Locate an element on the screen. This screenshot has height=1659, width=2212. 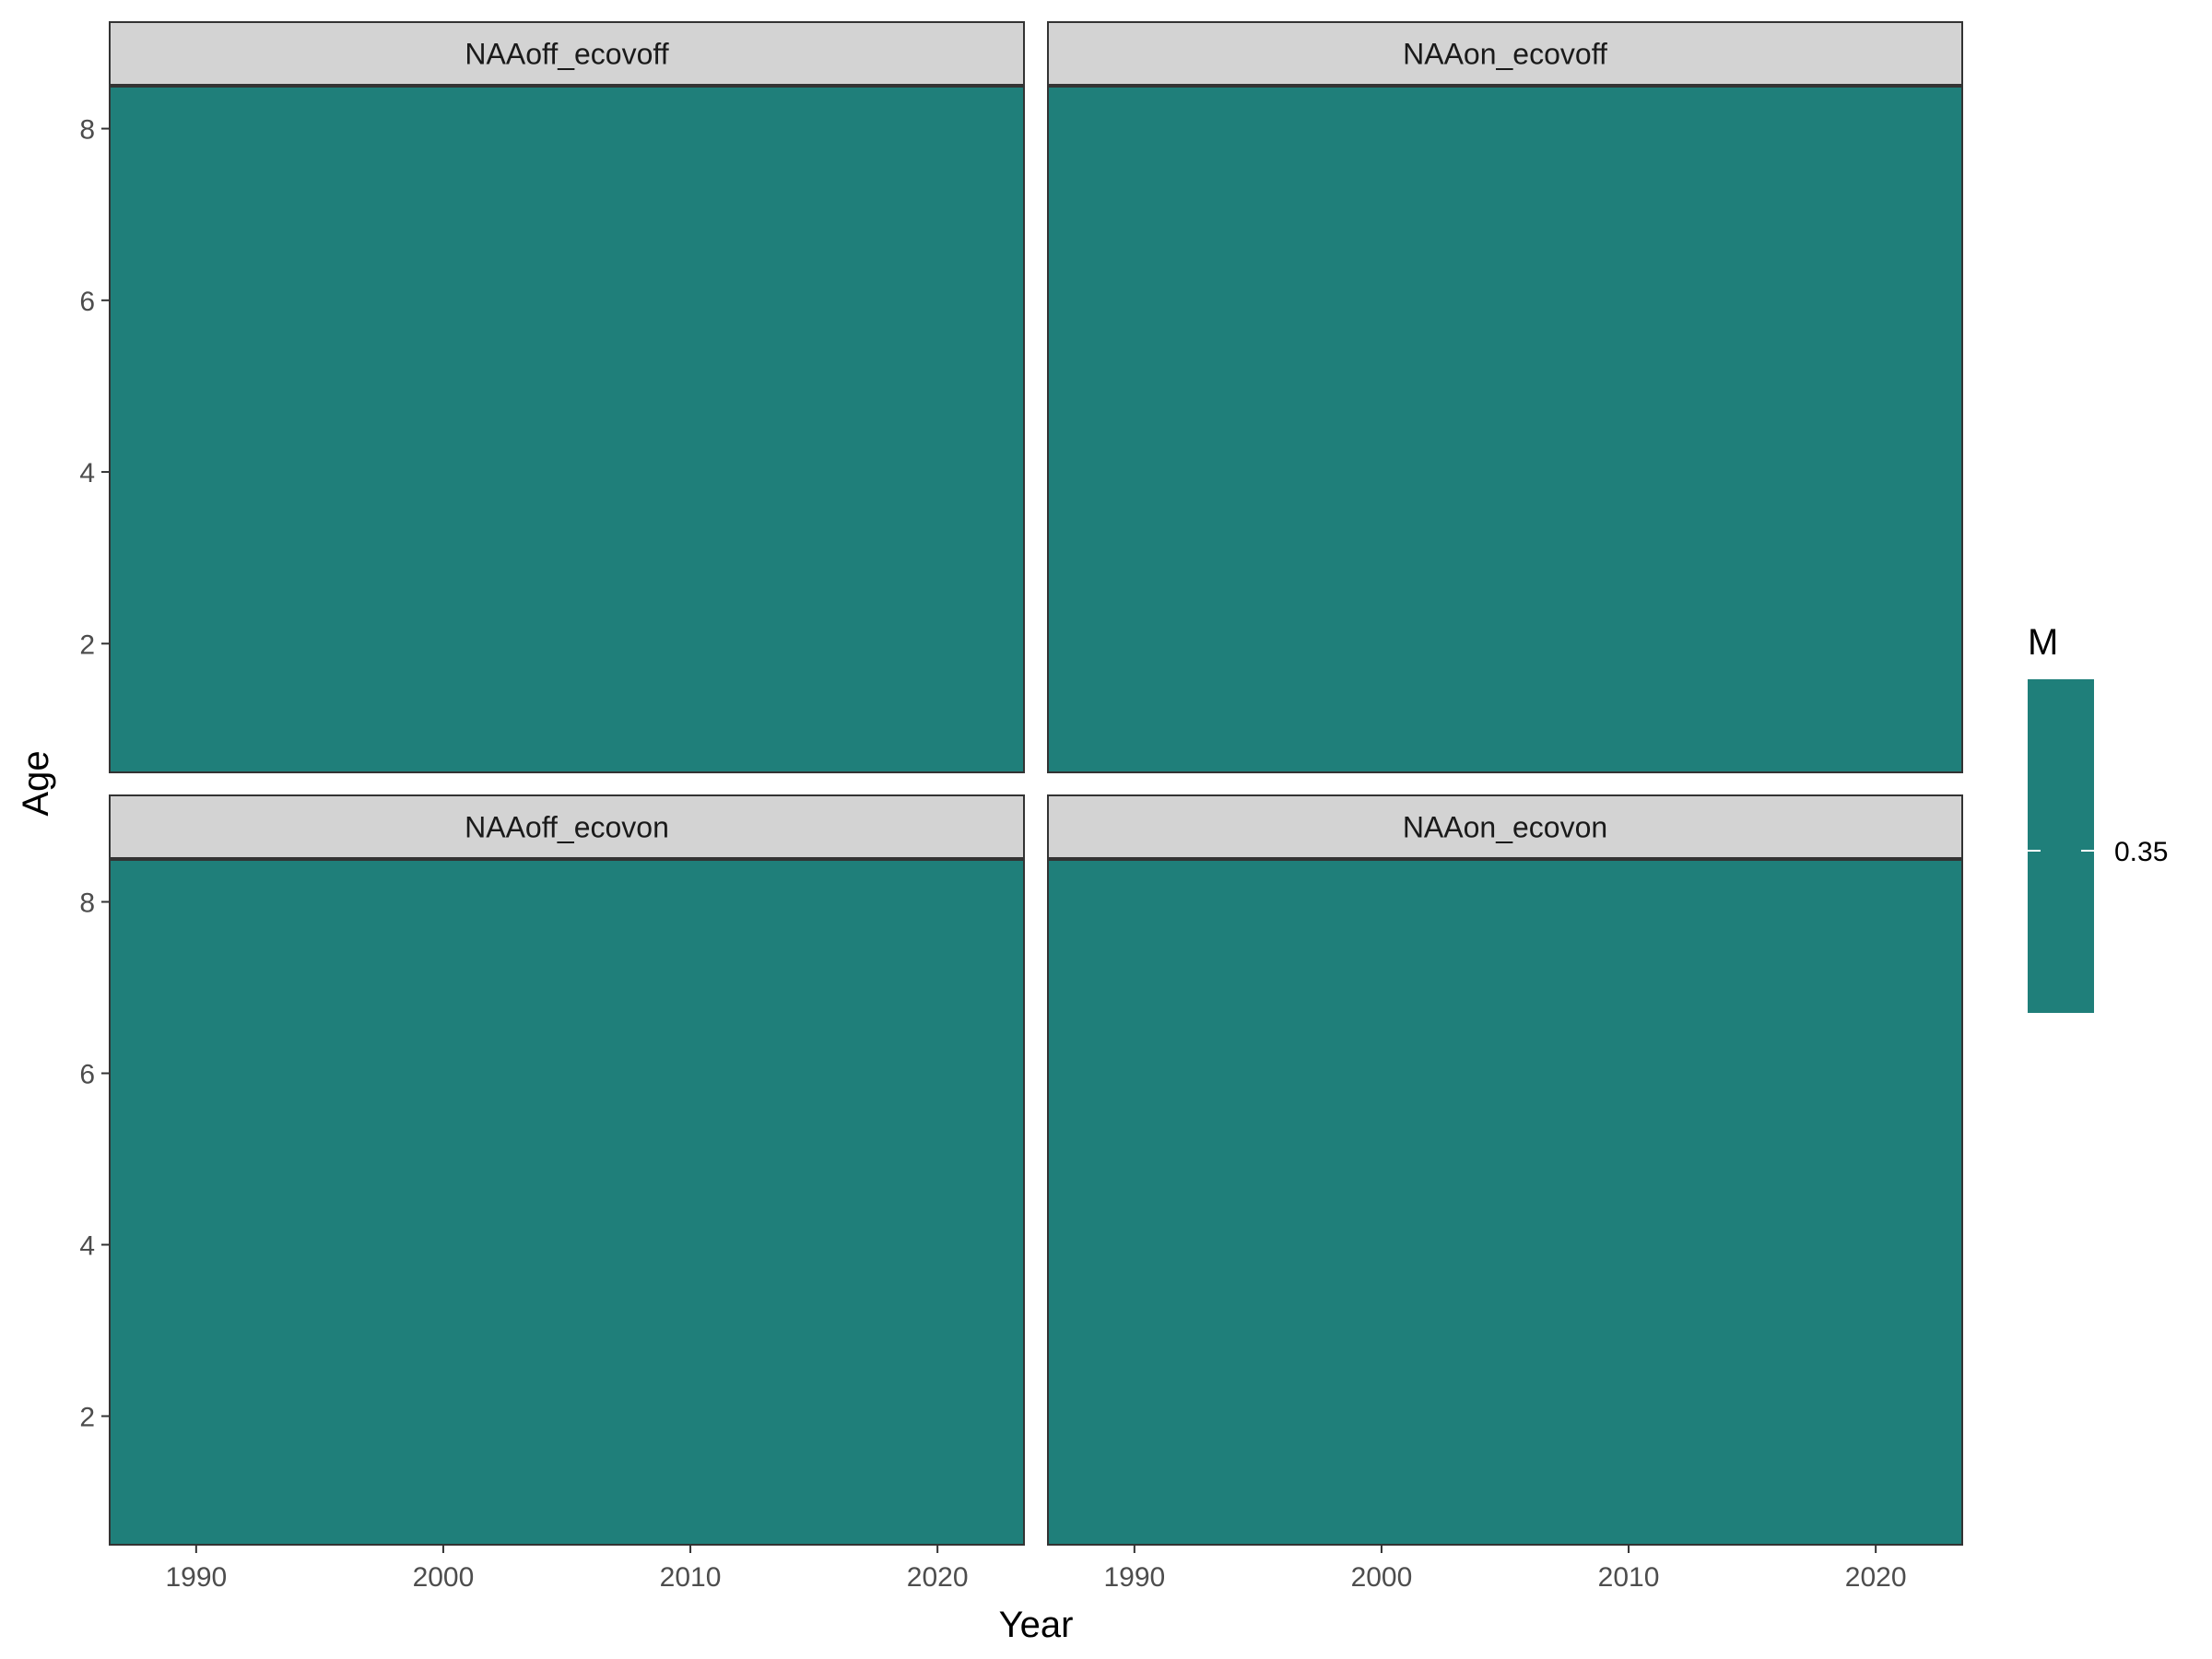
facet-strip-label: NAAon_ecovon is located at coordinates (1505, 827).